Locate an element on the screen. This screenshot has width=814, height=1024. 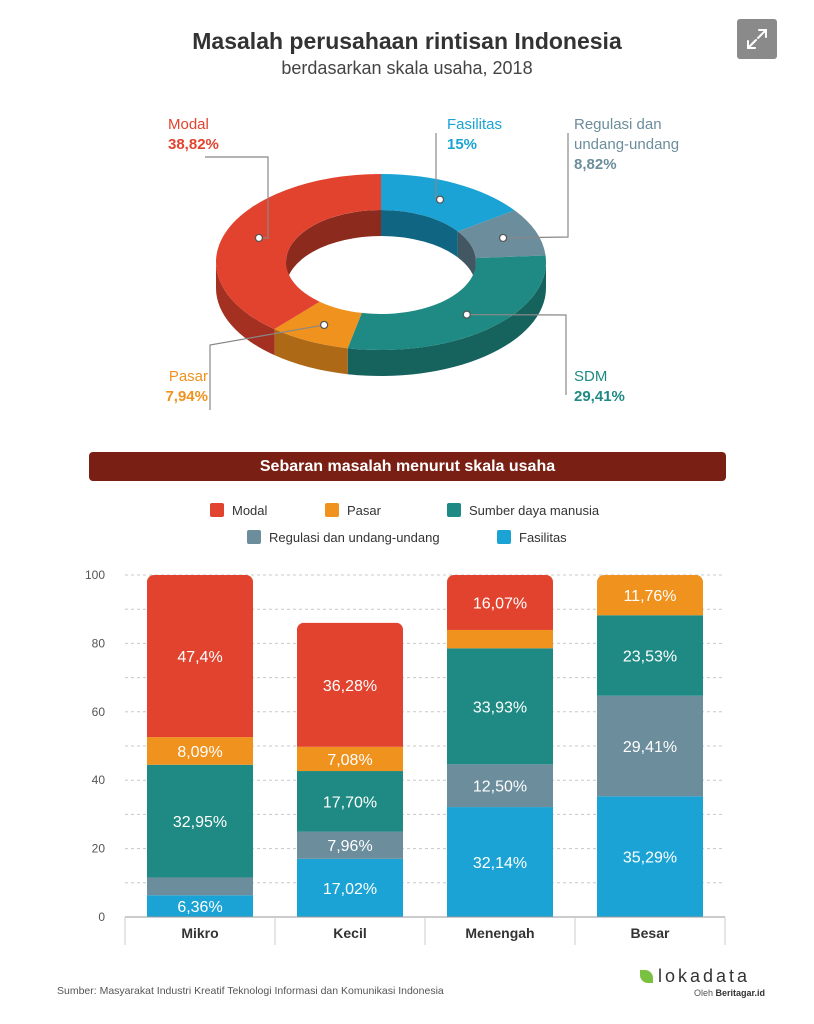
donut-label-value: 8,82% is located at coordinates (595, 164).